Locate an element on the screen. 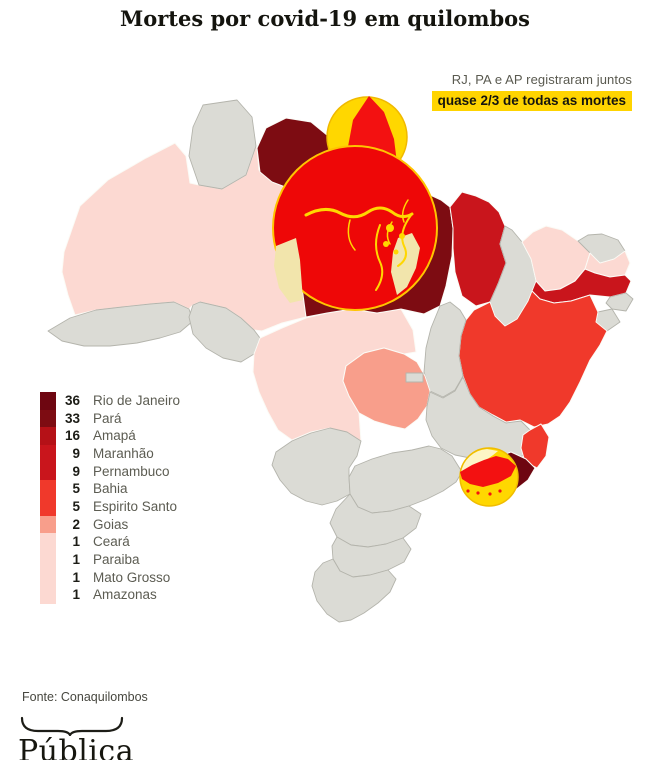 This screenshot has height=760, width=650. overlap-khaki-west is located at coordinates (288, 270).